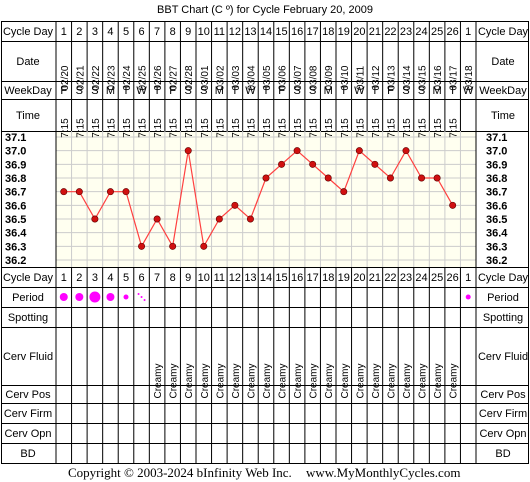 The width and height of the screenshot is (530, 482). I want to click on y-tick-label: 36.7, so click(15, 193).